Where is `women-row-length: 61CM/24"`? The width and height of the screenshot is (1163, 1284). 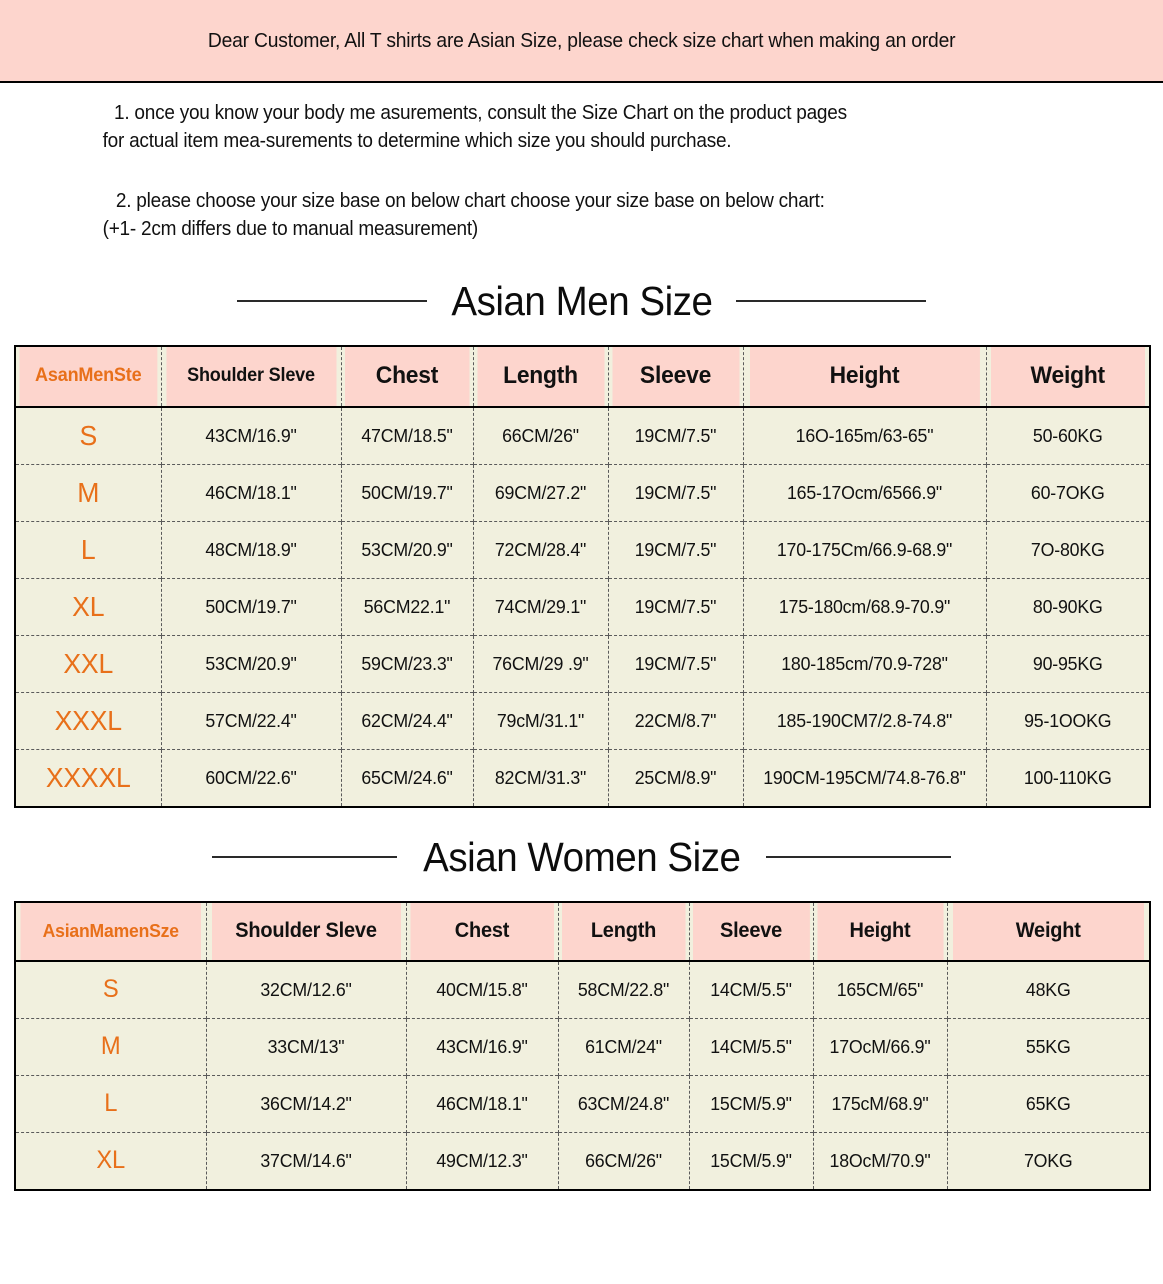 women-row-length: 61CM/24" is located at coordinates (623, 1046).